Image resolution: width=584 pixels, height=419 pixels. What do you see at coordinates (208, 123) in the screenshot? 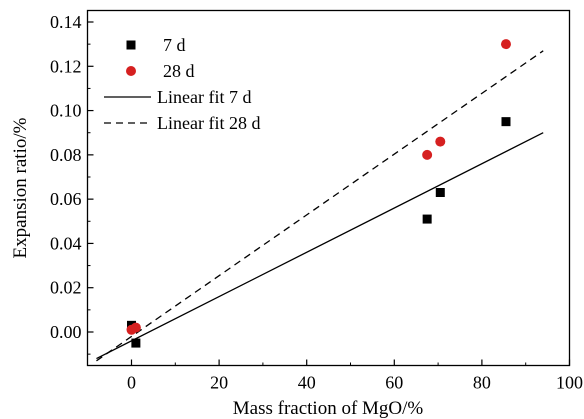
I see `legend-label: Linear fit 28 d` at bounding box center [208, 123].